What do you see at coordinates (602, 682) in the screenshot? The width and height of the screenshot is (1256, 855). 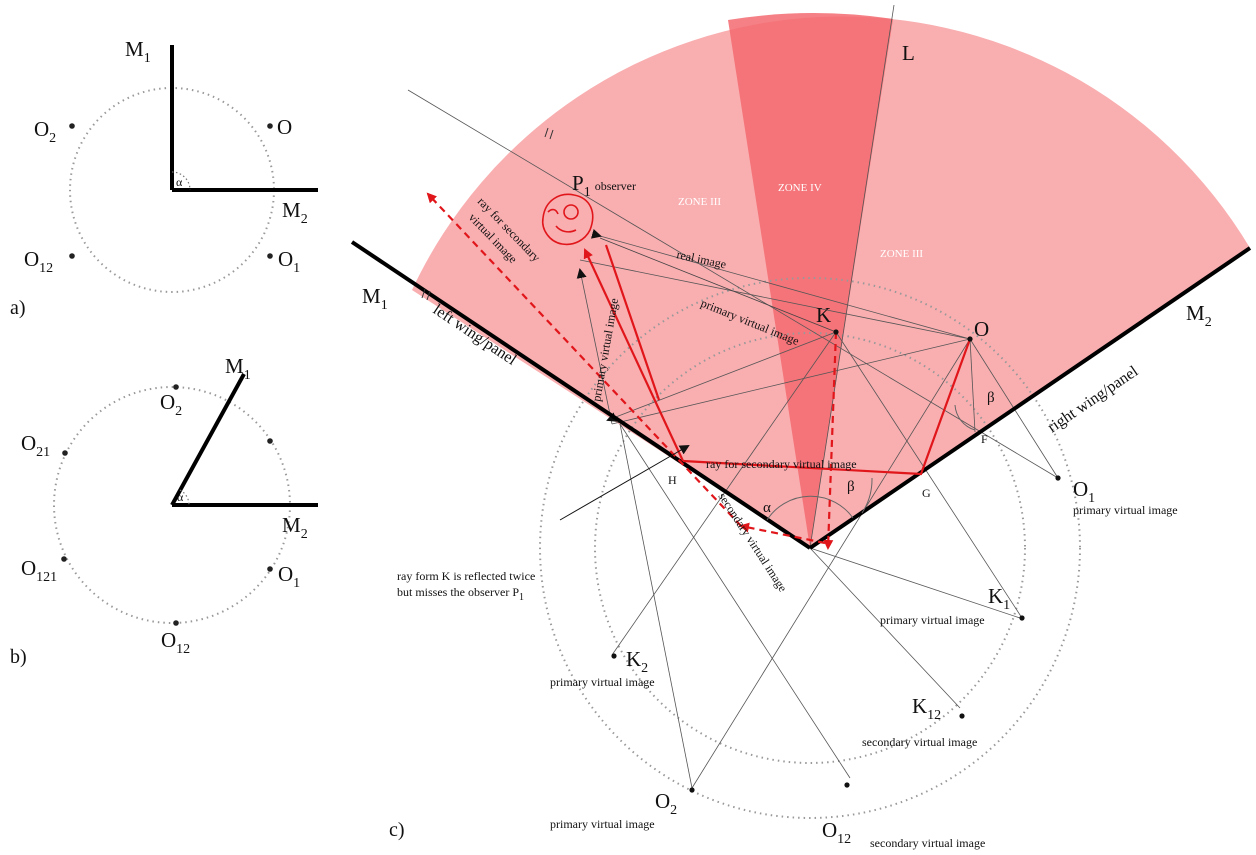 I see `note-k2: primary virtual image` at bounding box center [602, 682].